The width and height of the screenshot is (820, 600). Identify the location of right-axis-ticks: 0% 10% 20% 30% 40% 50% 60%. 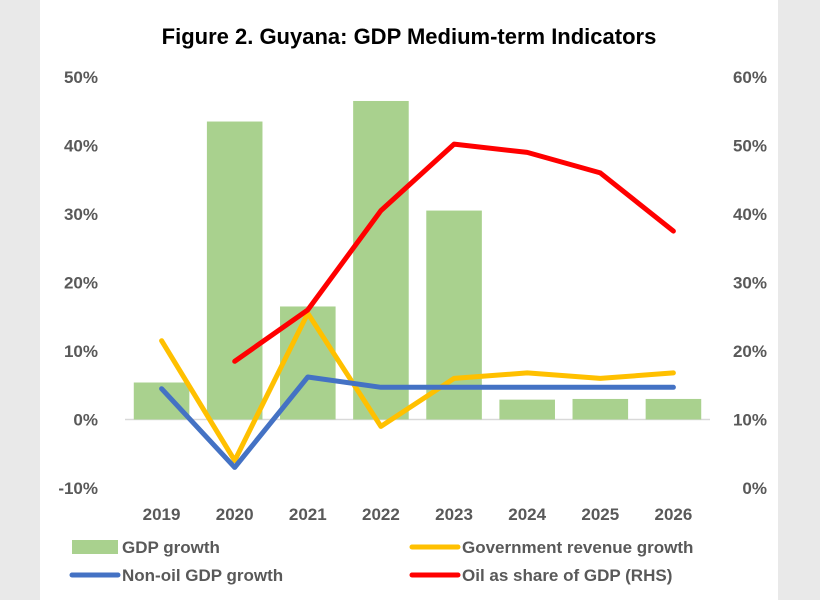
(750, 283).